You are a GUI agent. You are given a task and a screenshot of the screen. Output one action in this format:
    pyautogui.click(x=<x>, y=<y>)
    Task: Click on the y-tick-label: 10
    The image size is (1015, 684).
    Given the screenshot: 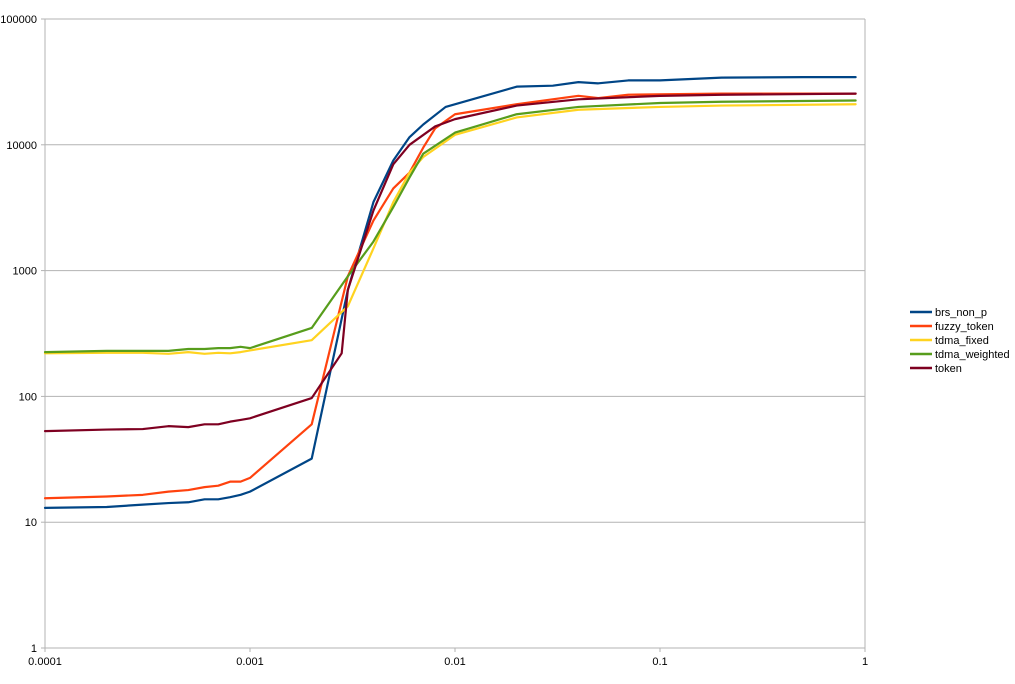 What is the action you would take?
    pyautogui.click(x=31, y=523)
    